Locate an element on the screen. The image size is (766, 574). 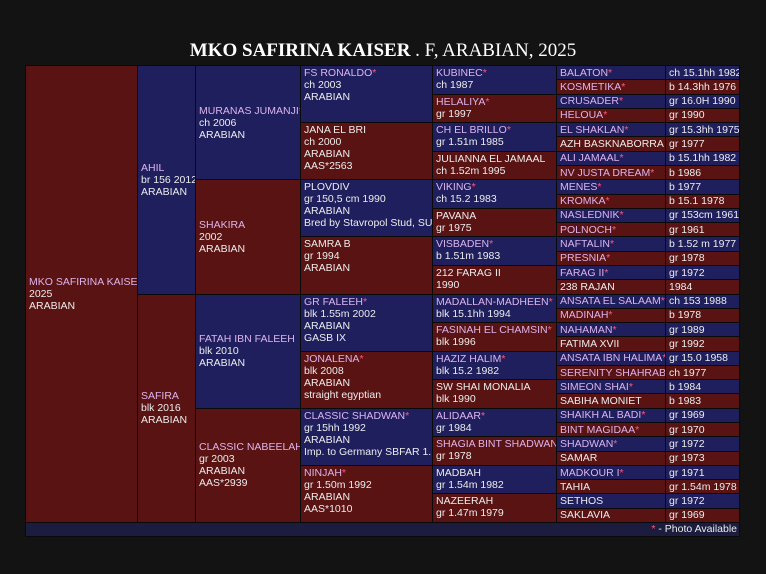
horse-box: NAFTALIN * is located at coordinates (611, 244).